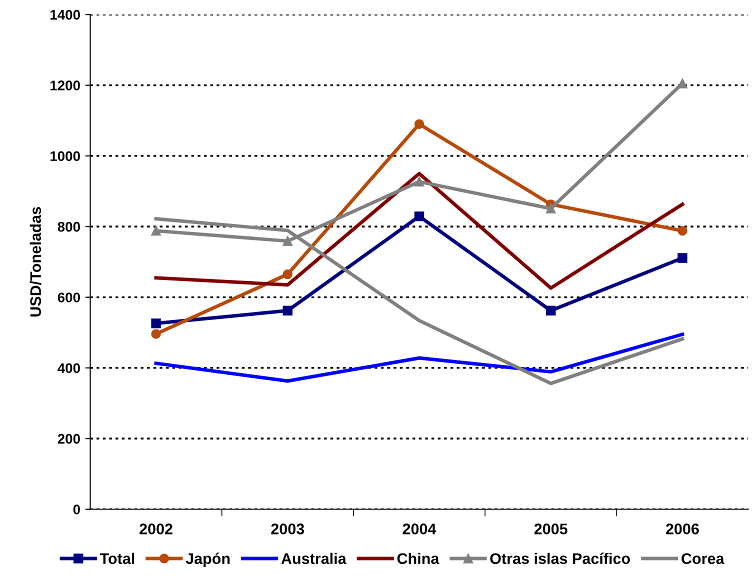 The height and width of the screenshot is (582, 752). What do you see at coordinates (703, 558) in the screenshot?
I see `legend-label: Corea` at bounding box center [703, 558].